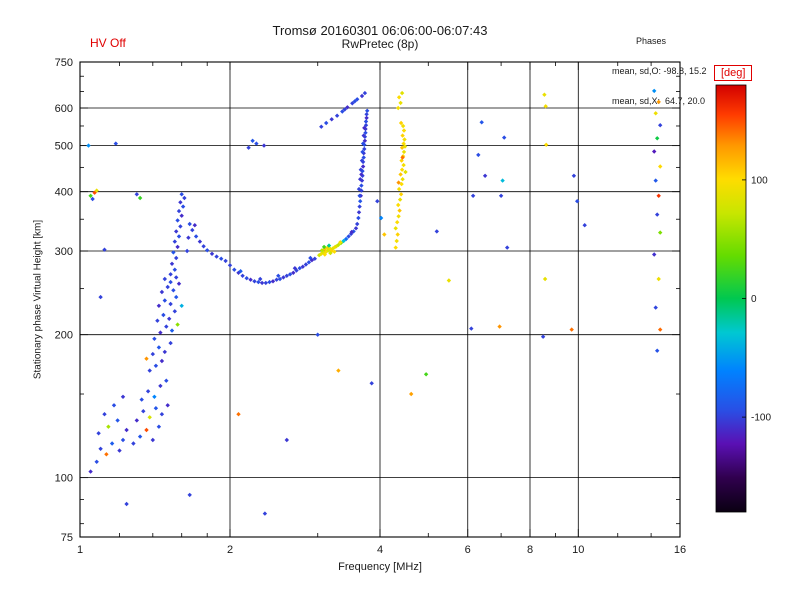  I want to click on svg-text: 200, so click(64, 336).